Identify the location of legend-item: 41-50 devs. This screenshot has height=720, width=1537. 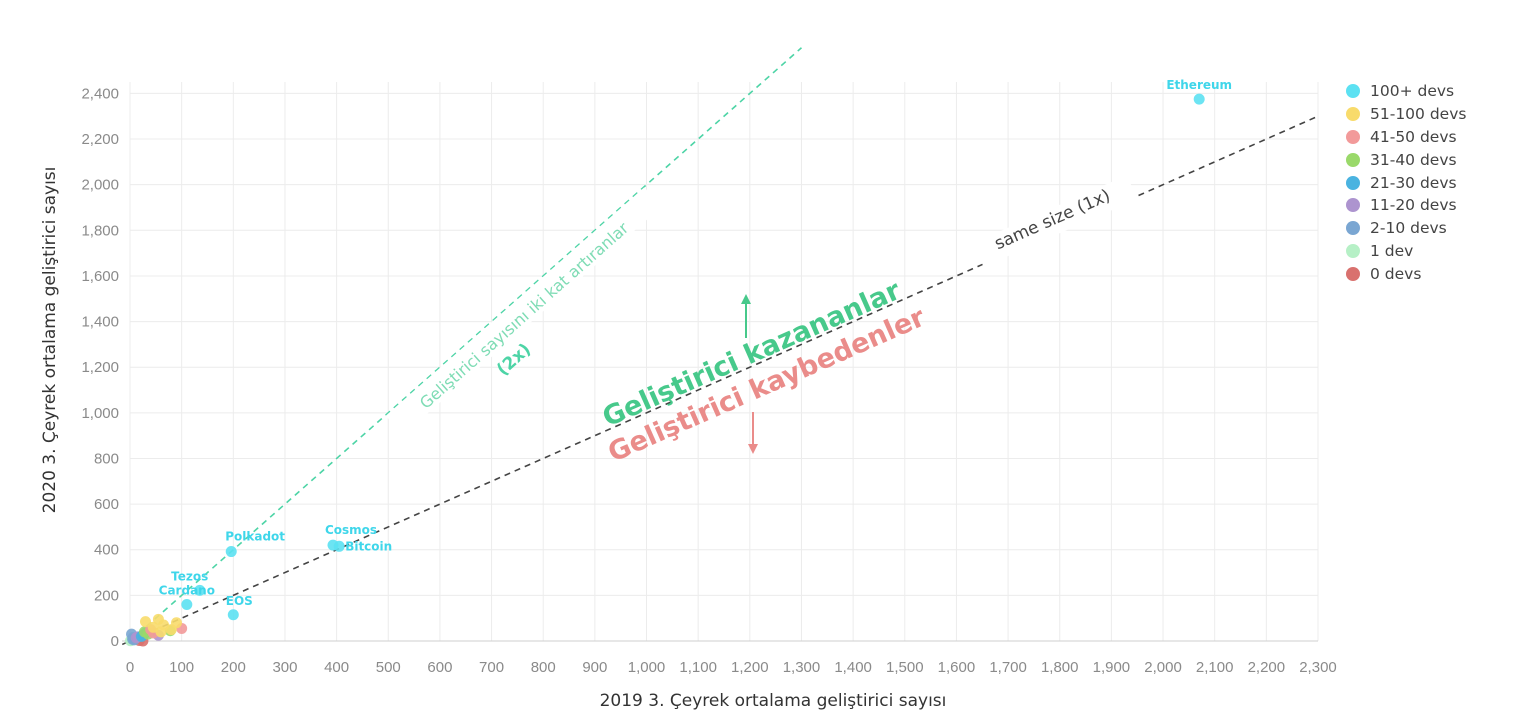
(1406, 137).